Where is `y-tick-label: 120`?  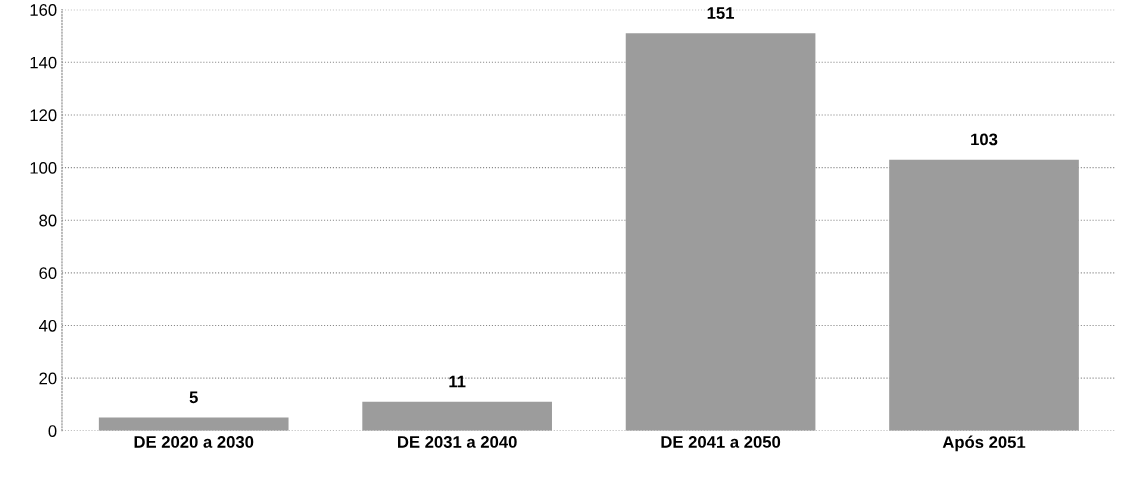
y-tick-label: 120 is located at coordinates (43, 115).